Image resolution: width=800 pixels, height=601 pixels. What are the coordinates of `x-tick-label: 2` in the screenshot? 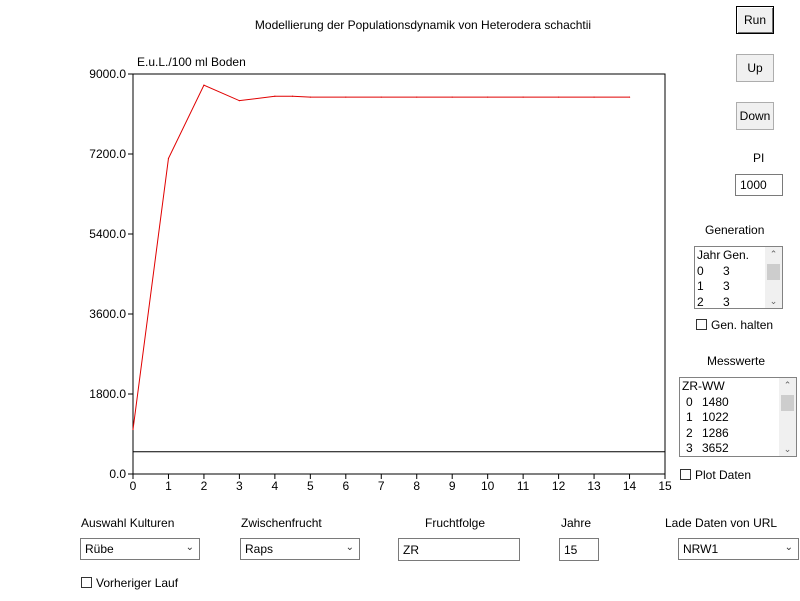 It's located at (204, 484).